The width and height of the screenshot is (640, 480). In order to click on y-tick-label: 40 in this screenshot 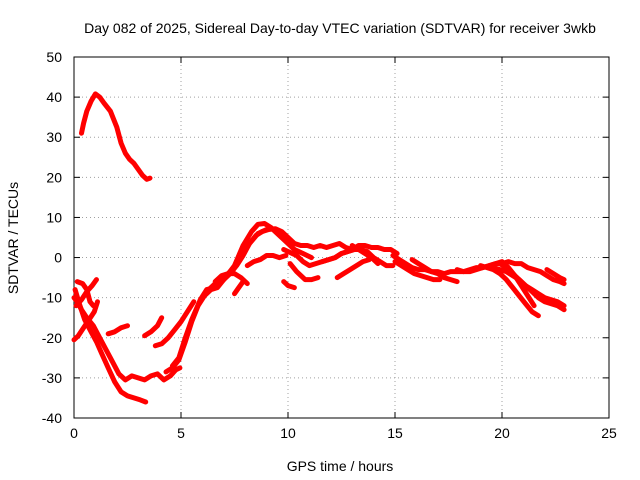, I will do `click(54, 97)`.